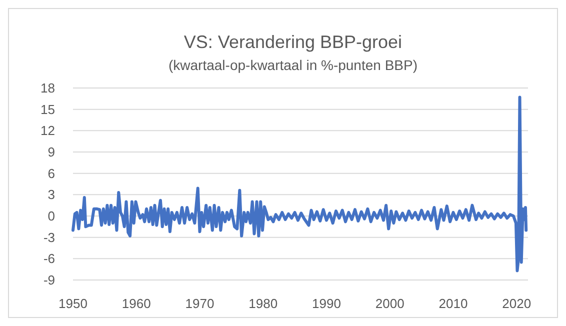 Image resolution: width=566 pixels, height=326 pixels. Describe the element at coordinates (47, 88) in the screenshot. I see `y-tick-label: 18` at that location.